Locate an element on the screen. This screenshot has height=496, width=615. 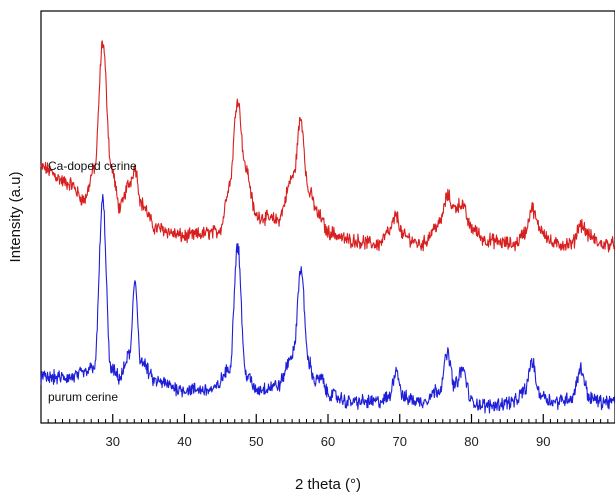
x-tick-label: 70 is located at coordinates (400, 441).